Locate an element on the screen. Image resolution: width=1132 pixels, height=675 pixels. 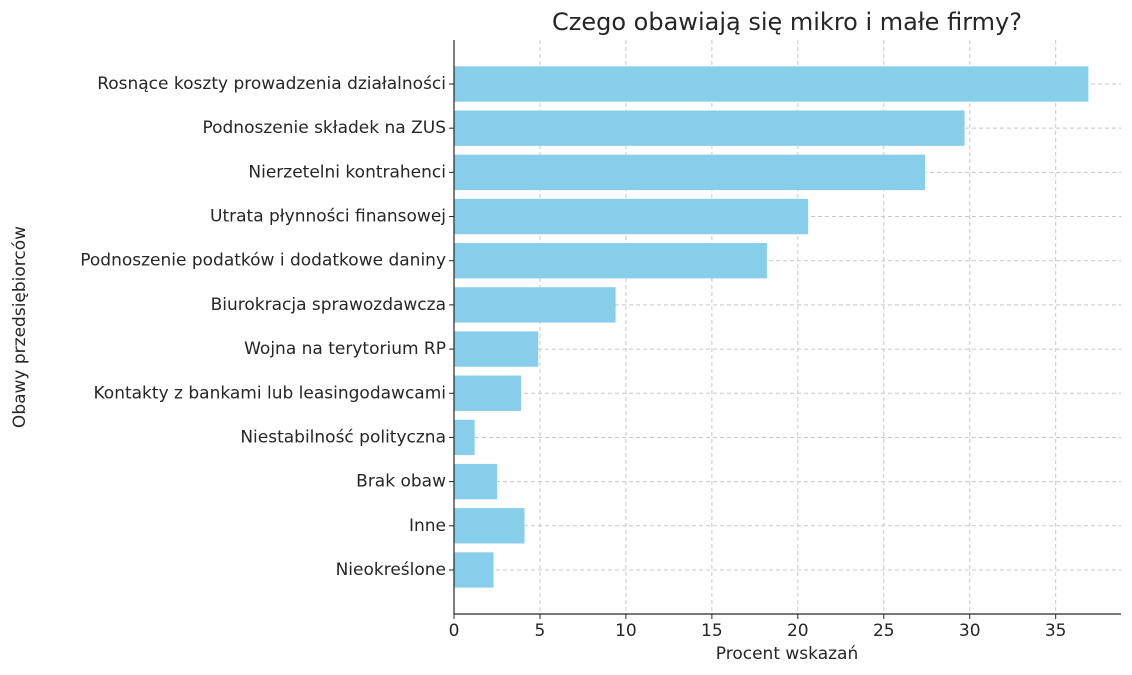
x-tick-label: 10 is located at coordinates (626, 631).